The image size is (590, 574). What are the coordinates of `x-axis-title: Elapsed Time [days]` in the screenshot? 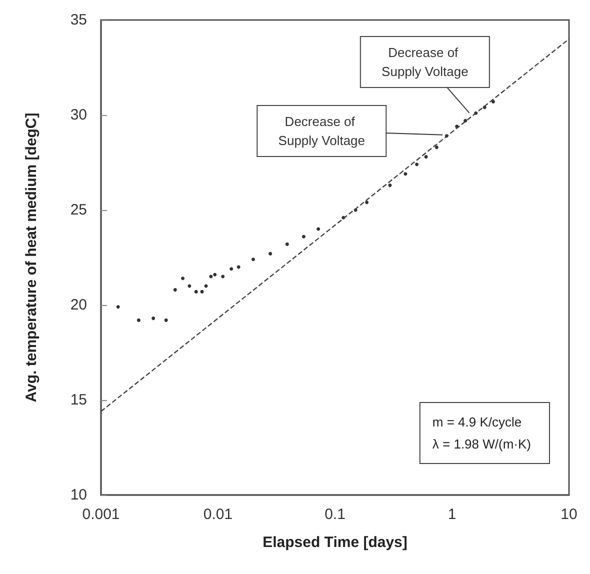 It's located at (335, 542).